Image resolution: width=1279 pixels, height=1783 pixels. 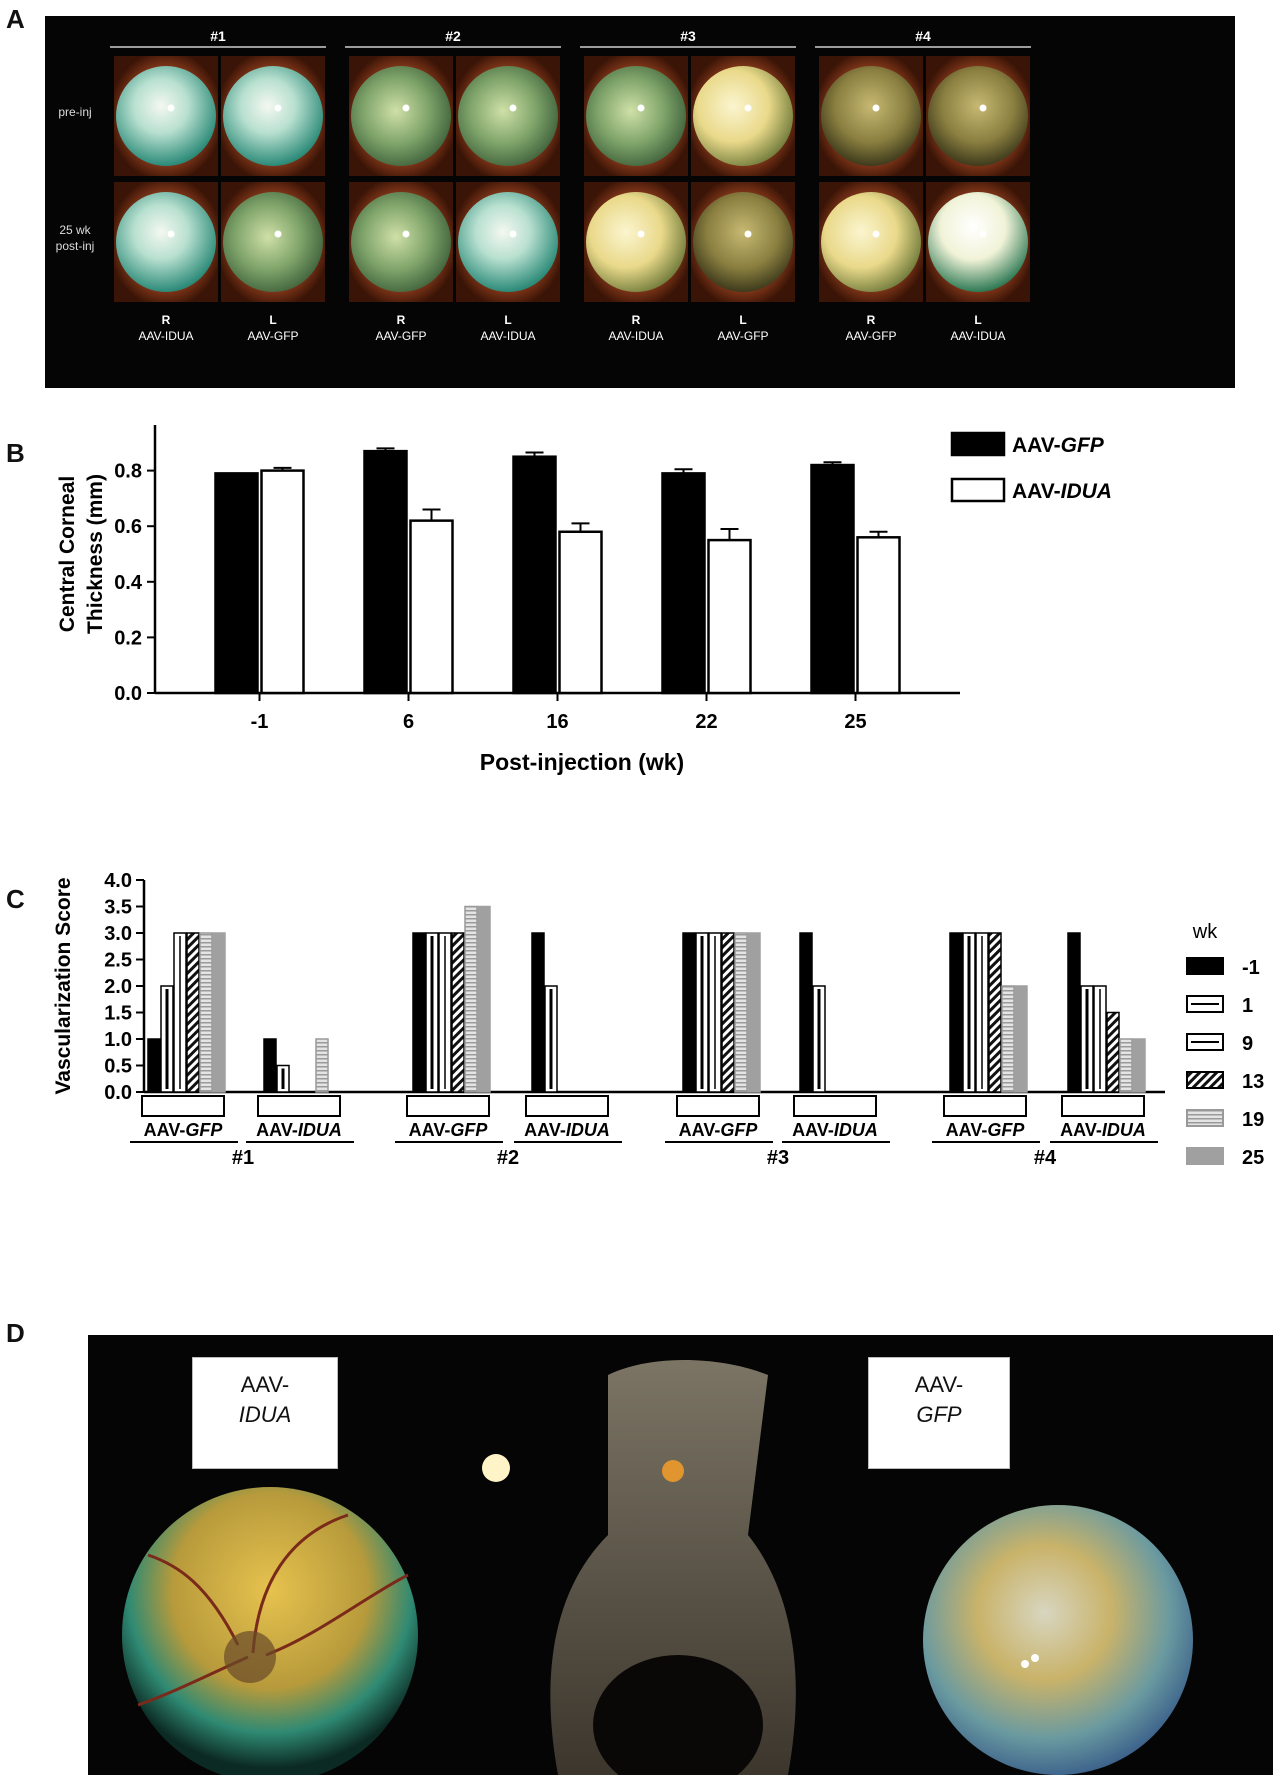 I want to click on right-eye-reflection, so click(x=673, y=1471).